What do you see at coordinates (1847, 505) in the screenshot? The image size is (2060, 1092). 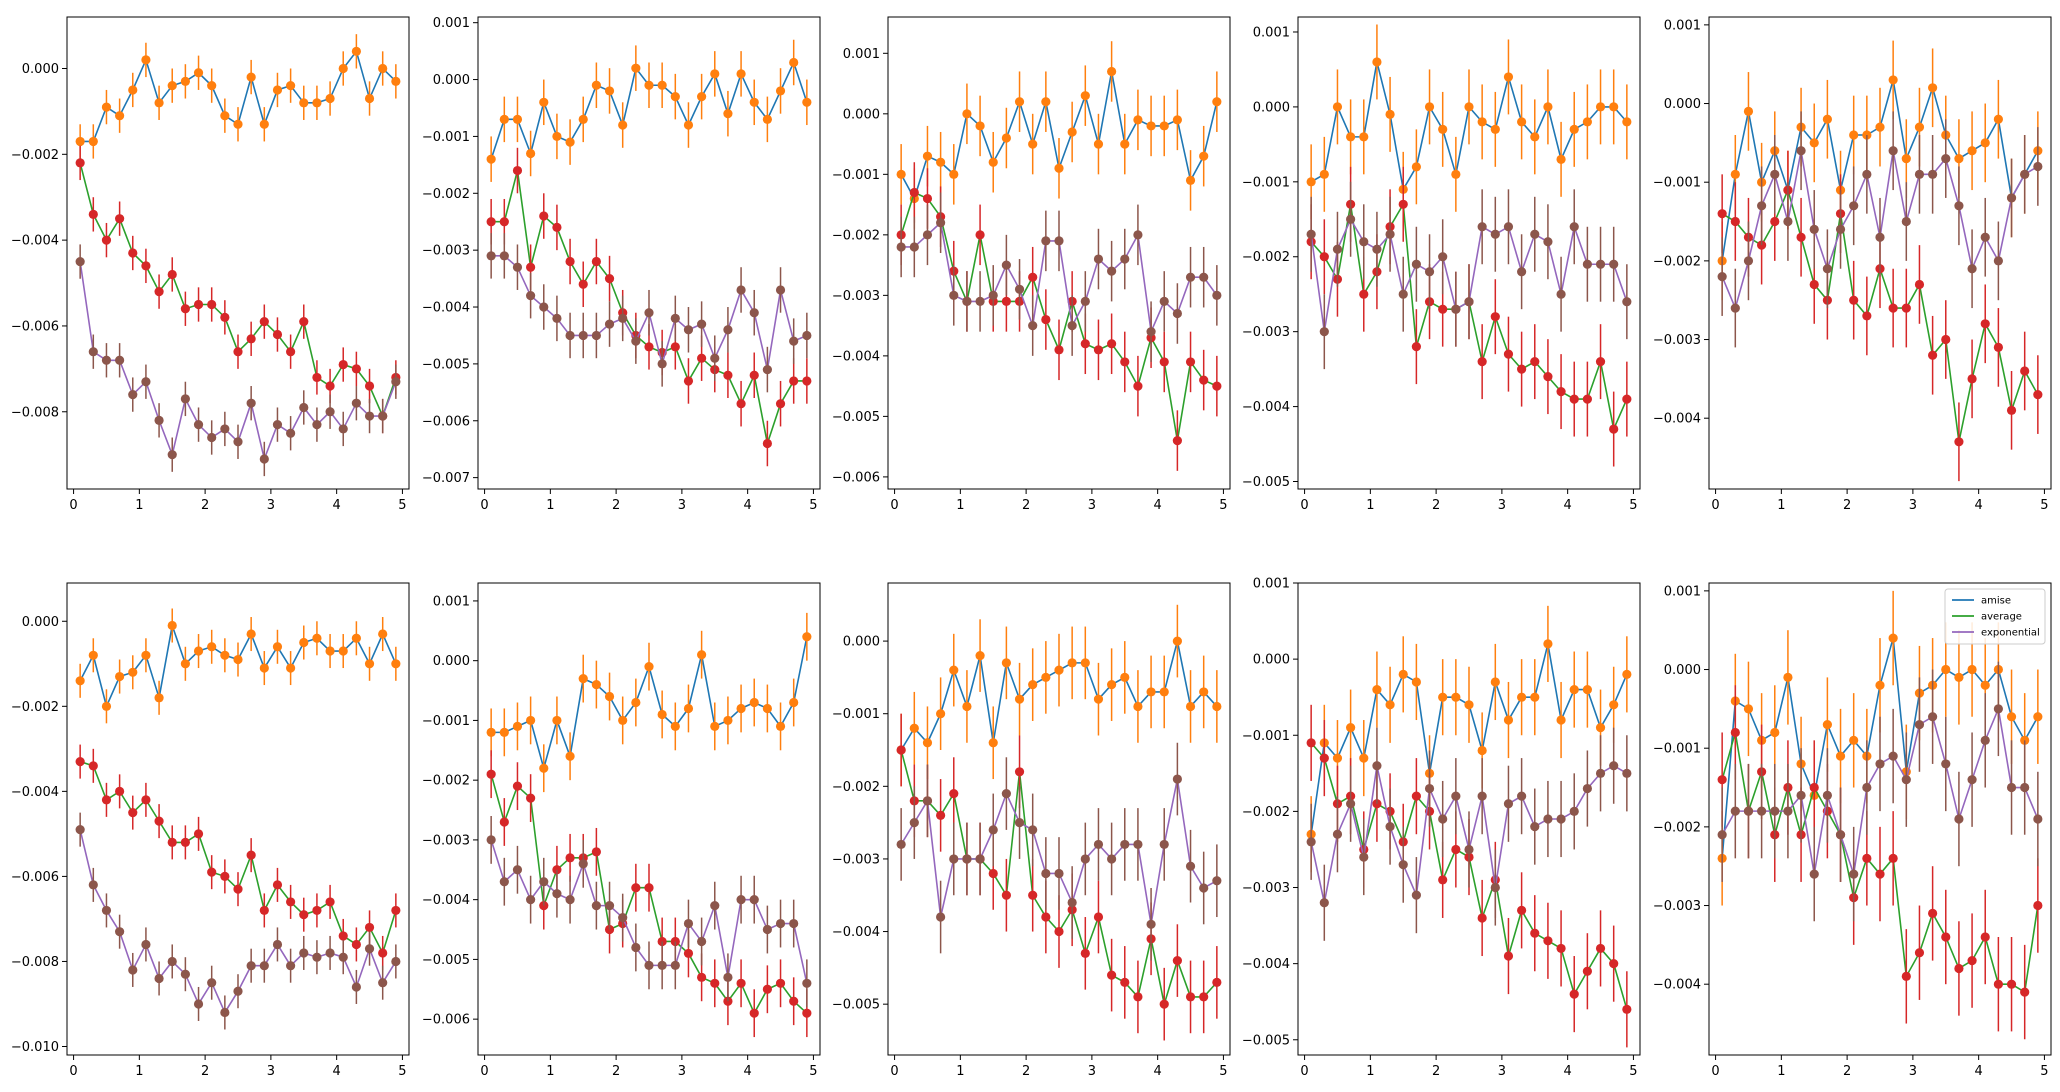 I see `x-tick-label: 2` at bounding box center [1847, 505].